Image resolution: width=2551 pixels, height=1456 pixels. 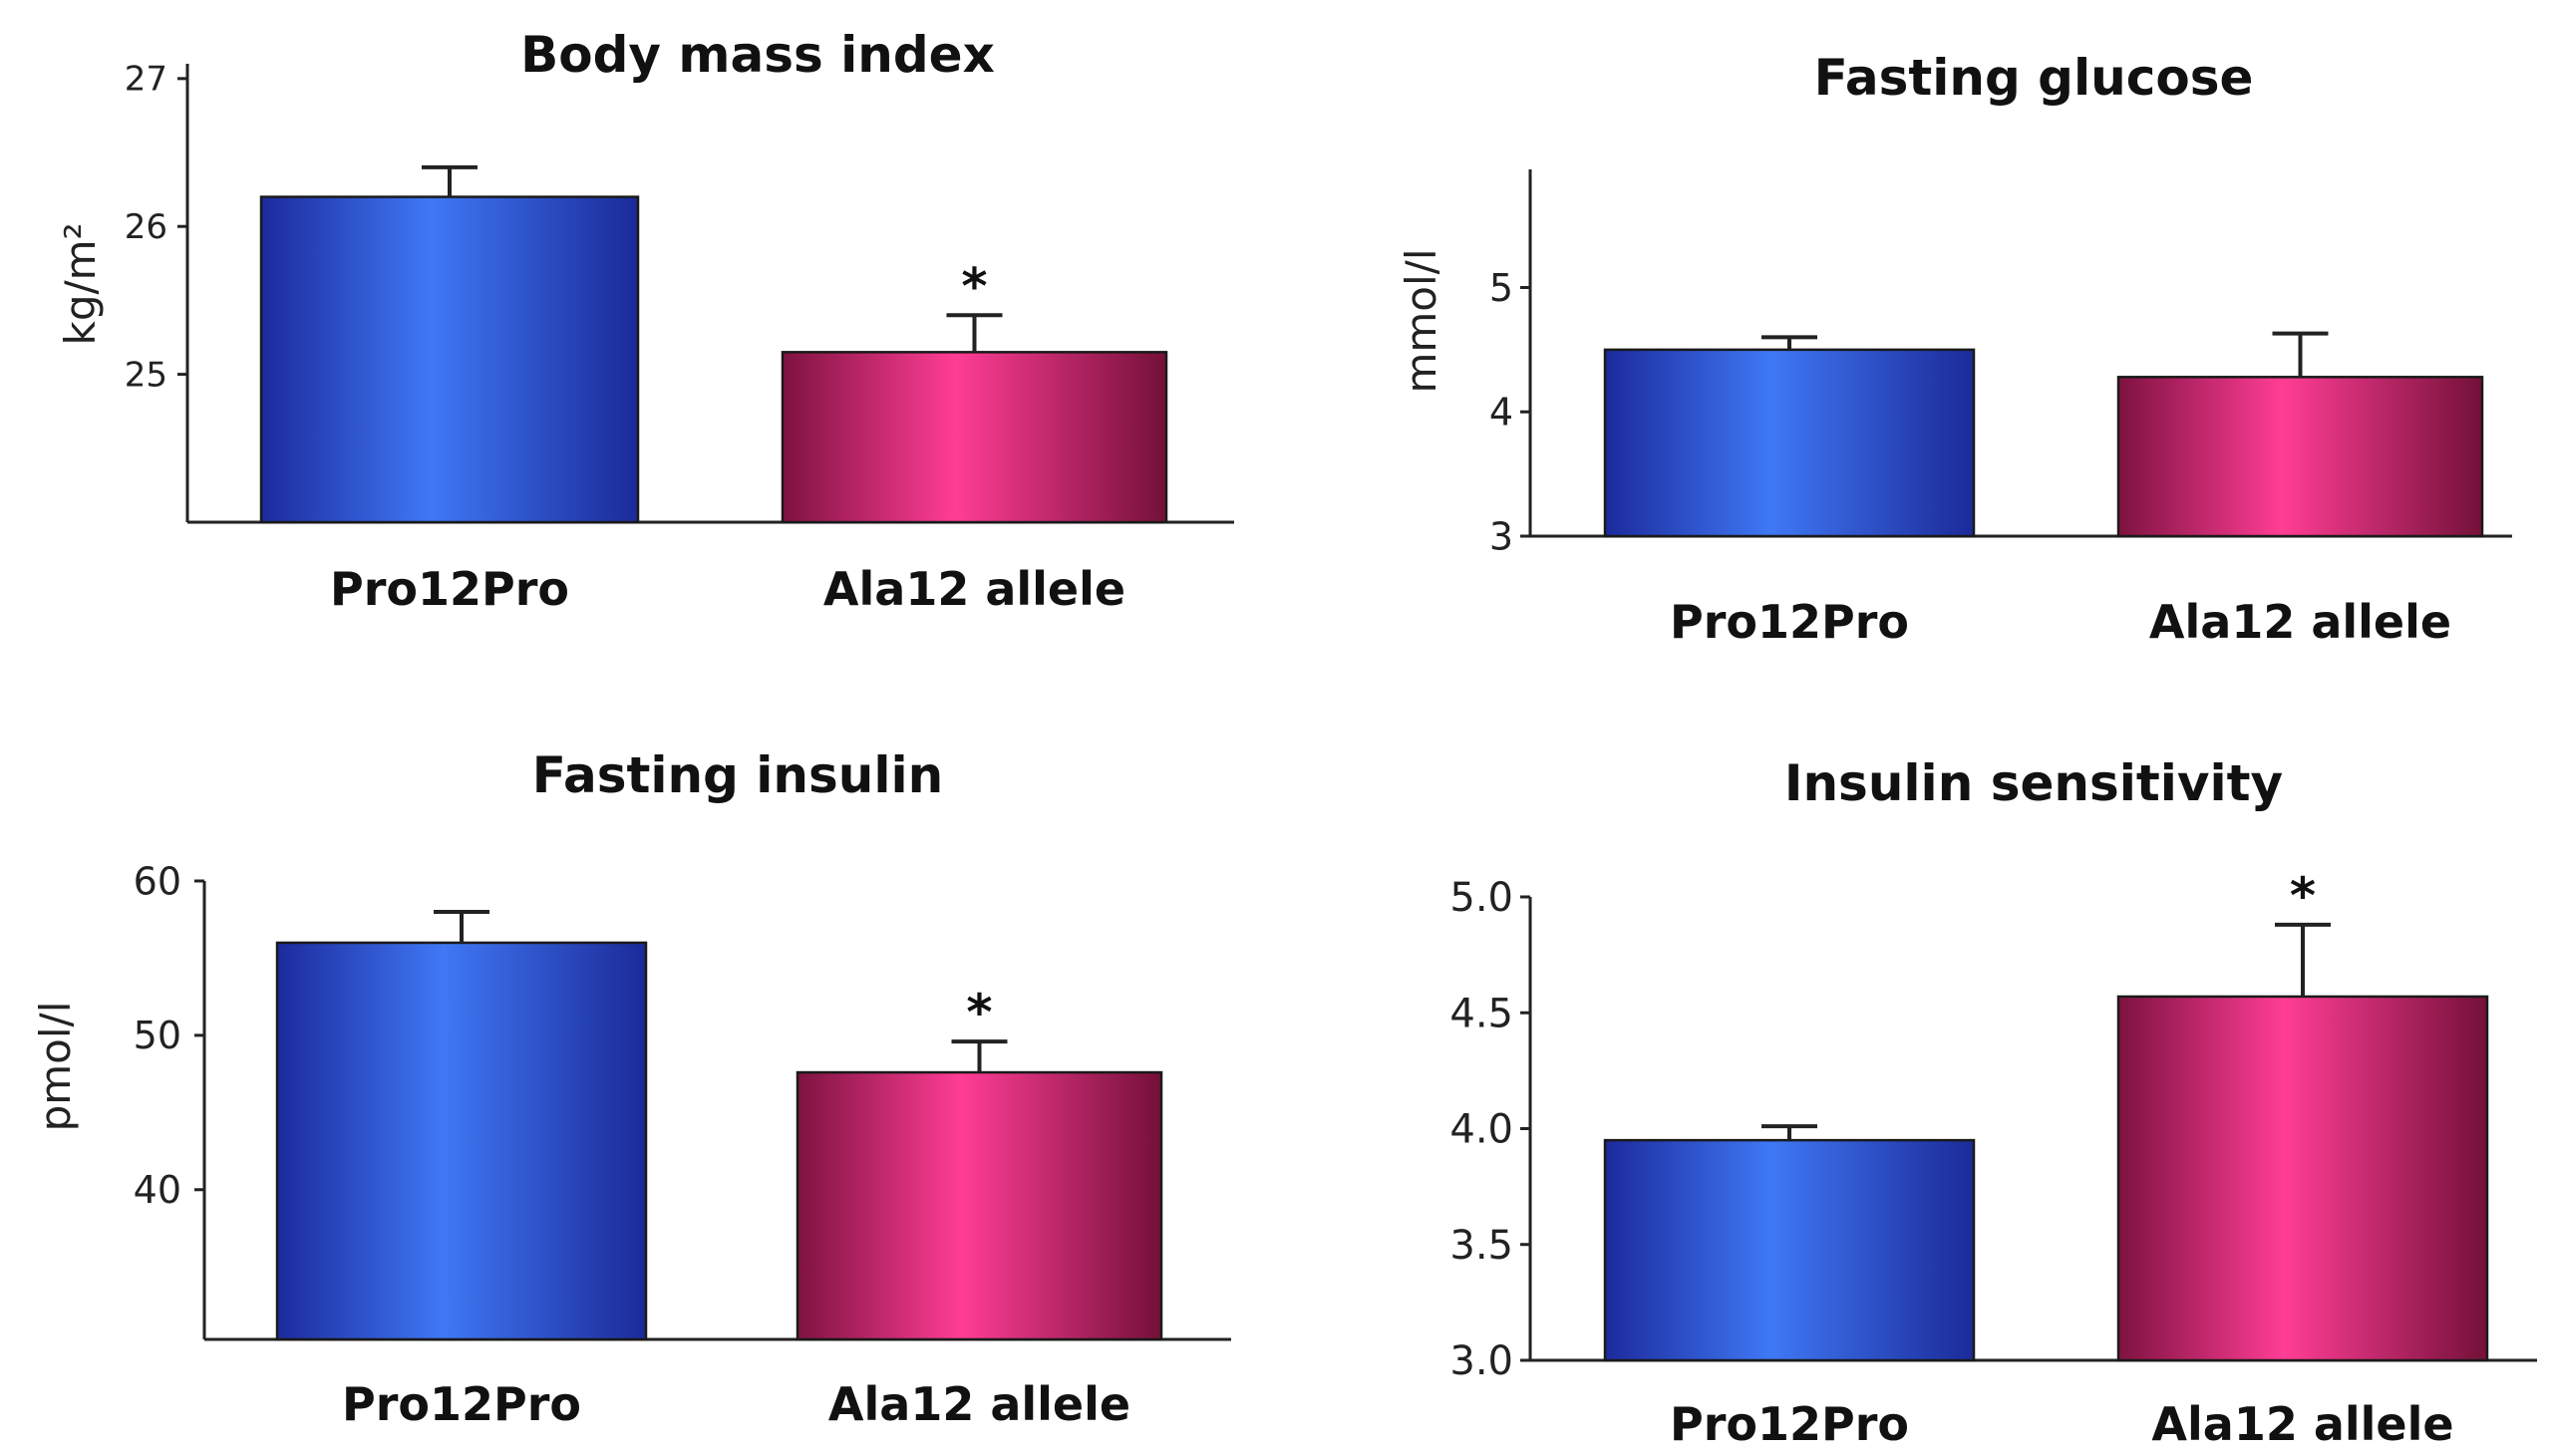 What do you see at coordinates (2034, 78) in the screenshot?
I see `chart-title: Fasting glucose` at bounding box center [2034, 78].